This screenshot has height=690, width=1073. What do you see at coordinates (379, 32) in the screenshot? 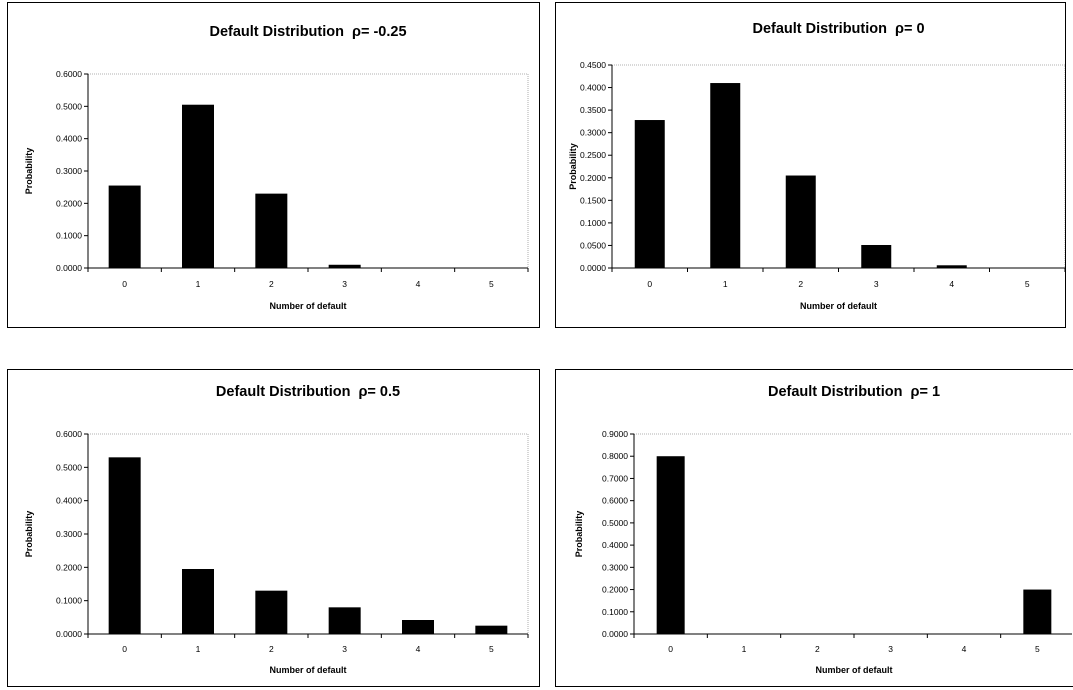
I see `rho-label: ρ= -0.25` at bounding box center [379, 32].